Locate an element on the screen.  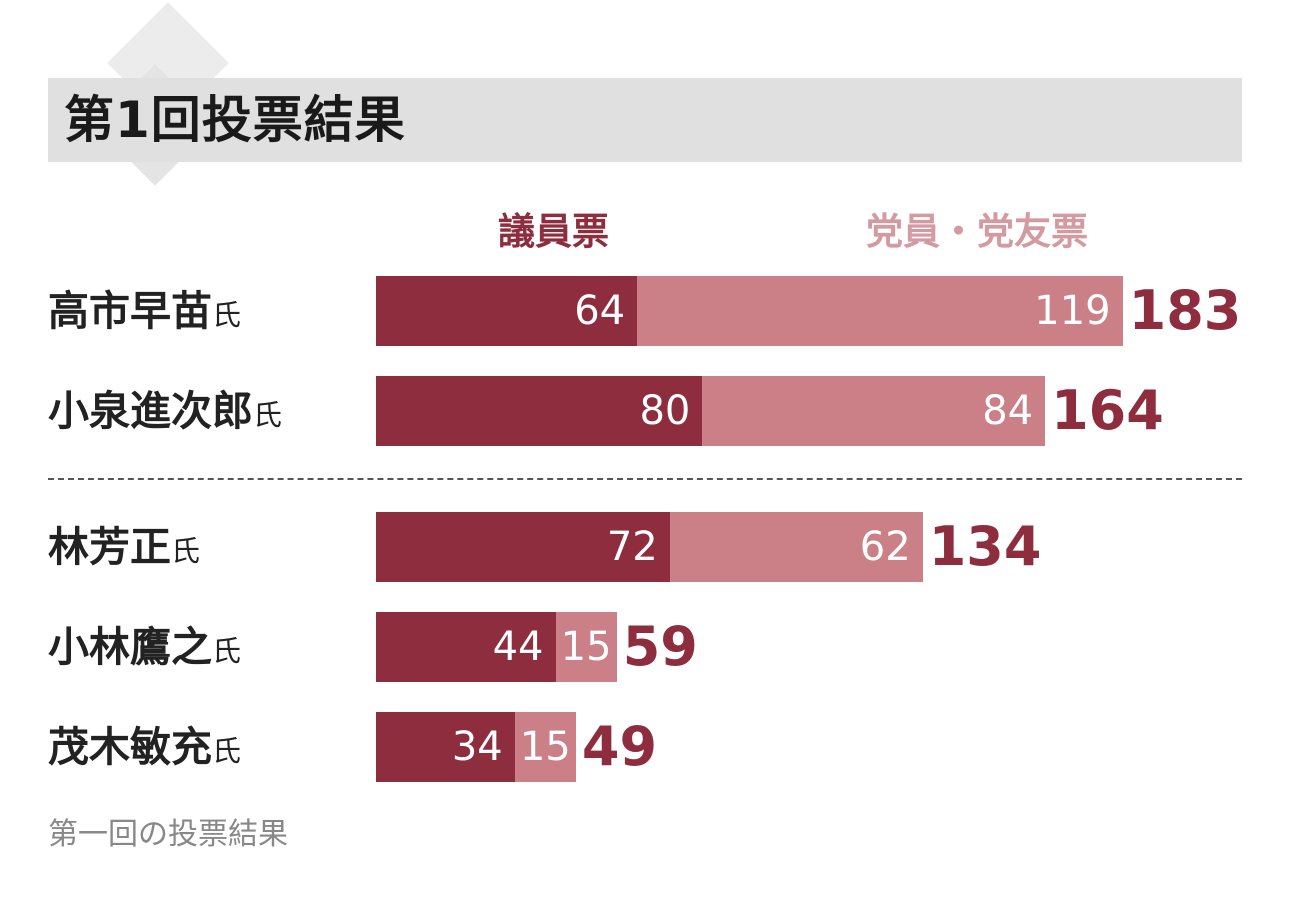
candidate-name: 茂木敏充 is located at coordinates (130, 747).